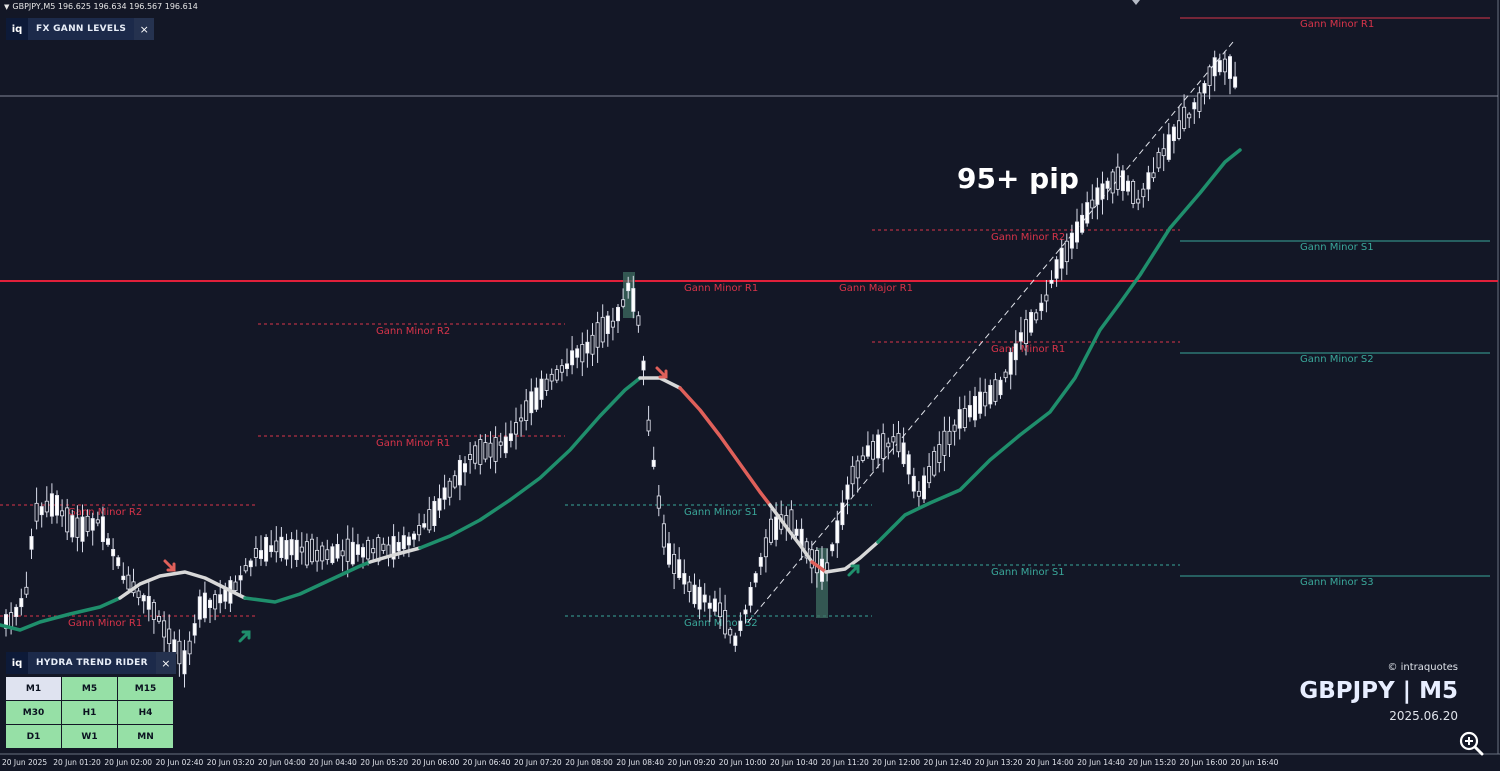  I want to click on timeframe-m1-button: M1, so click(33, 688).